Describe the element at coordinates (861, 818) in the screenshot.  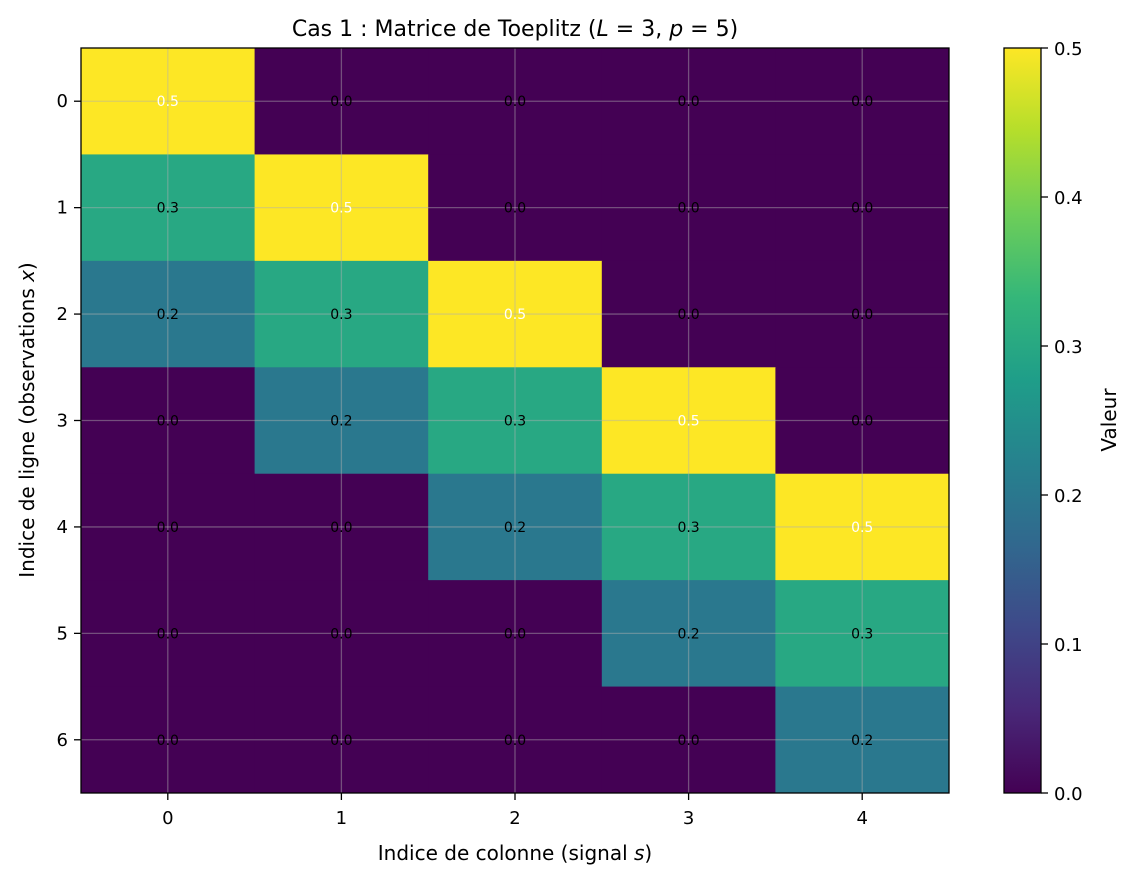
I see `x-tick-label: 4` at that location.